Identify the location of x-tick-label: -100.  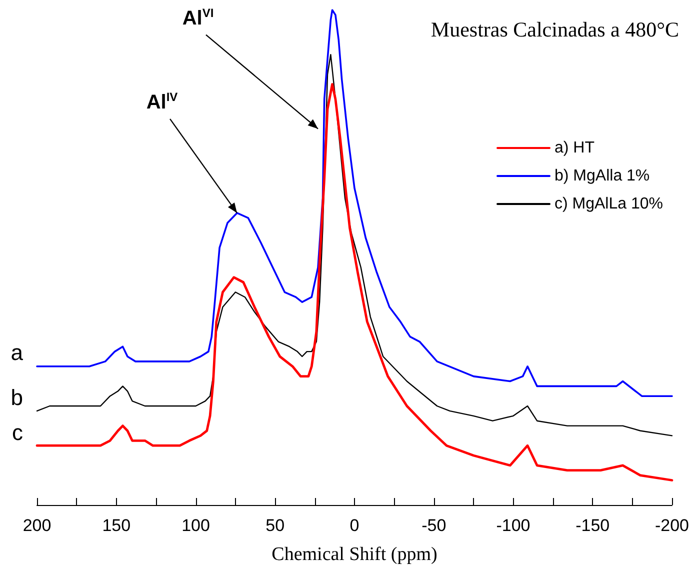
(513, 525).